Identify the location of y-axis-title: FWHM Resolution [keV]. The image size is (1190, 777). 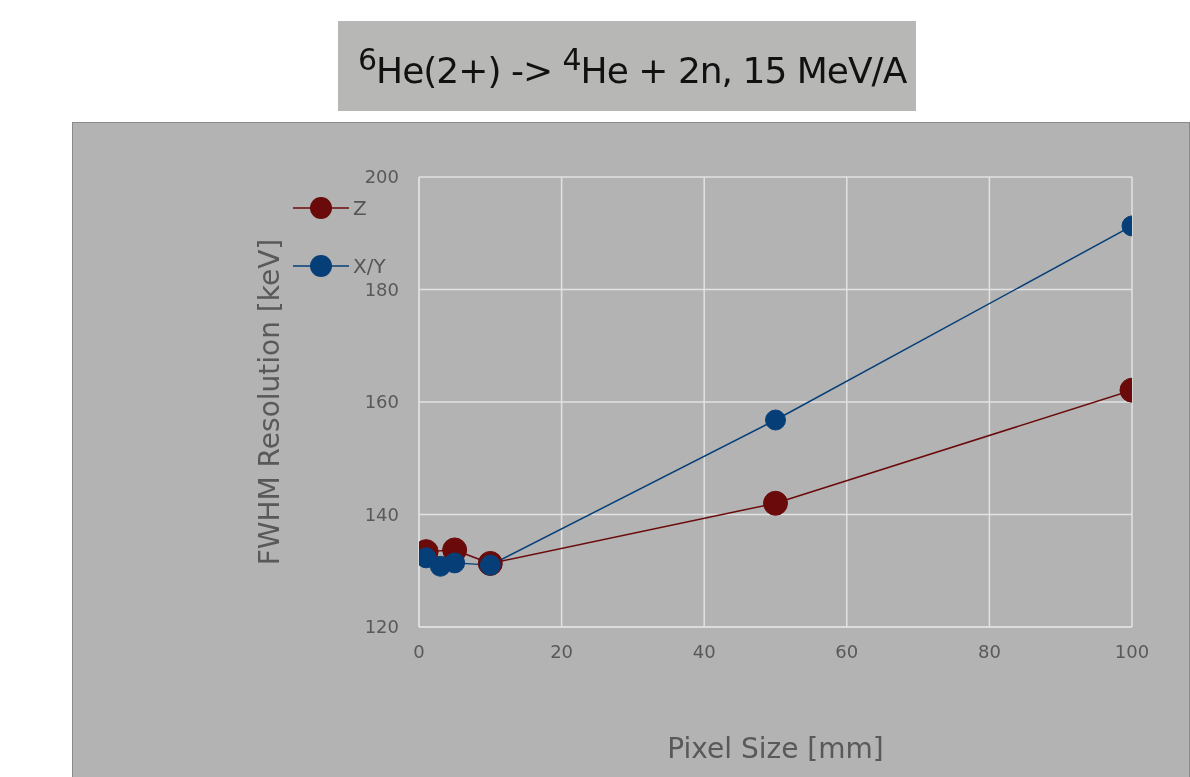
(269, 402).